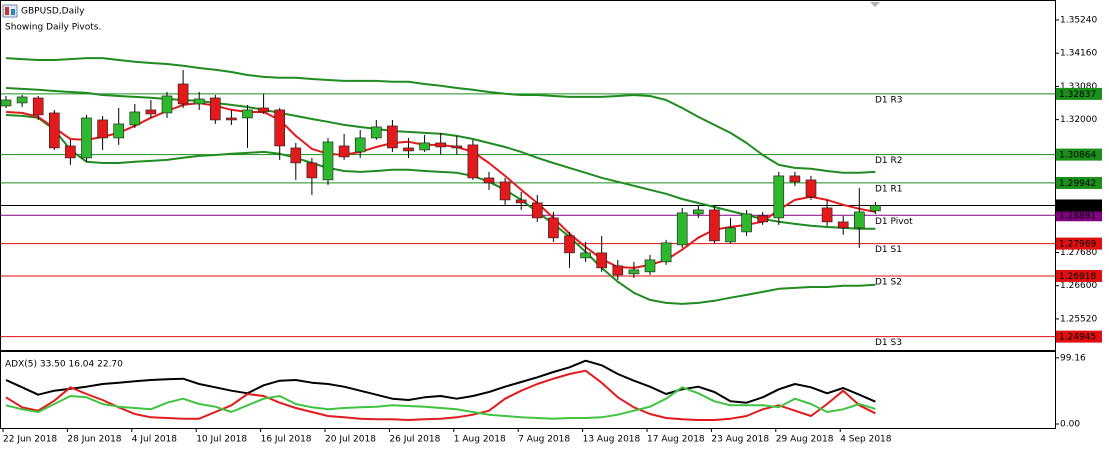  I want to click on y-tick-label: 1.35240, so click(1078, 20).